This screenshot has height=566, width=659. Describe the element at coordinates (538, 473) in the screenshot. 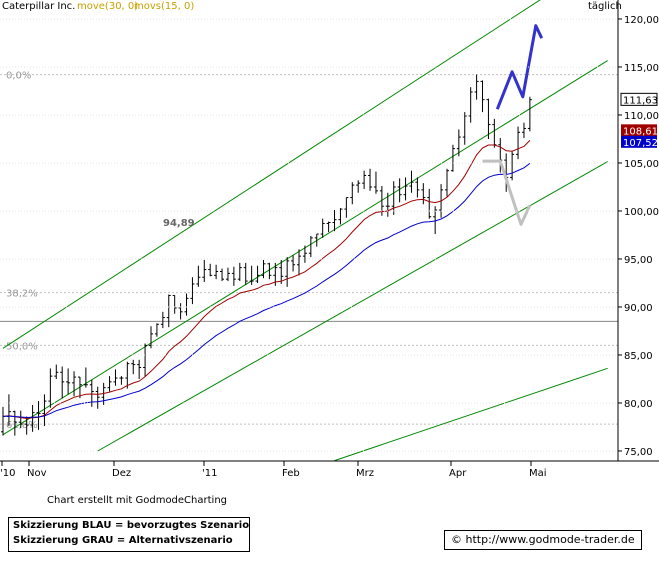

I see `x-tick-label: Mai` at that location.